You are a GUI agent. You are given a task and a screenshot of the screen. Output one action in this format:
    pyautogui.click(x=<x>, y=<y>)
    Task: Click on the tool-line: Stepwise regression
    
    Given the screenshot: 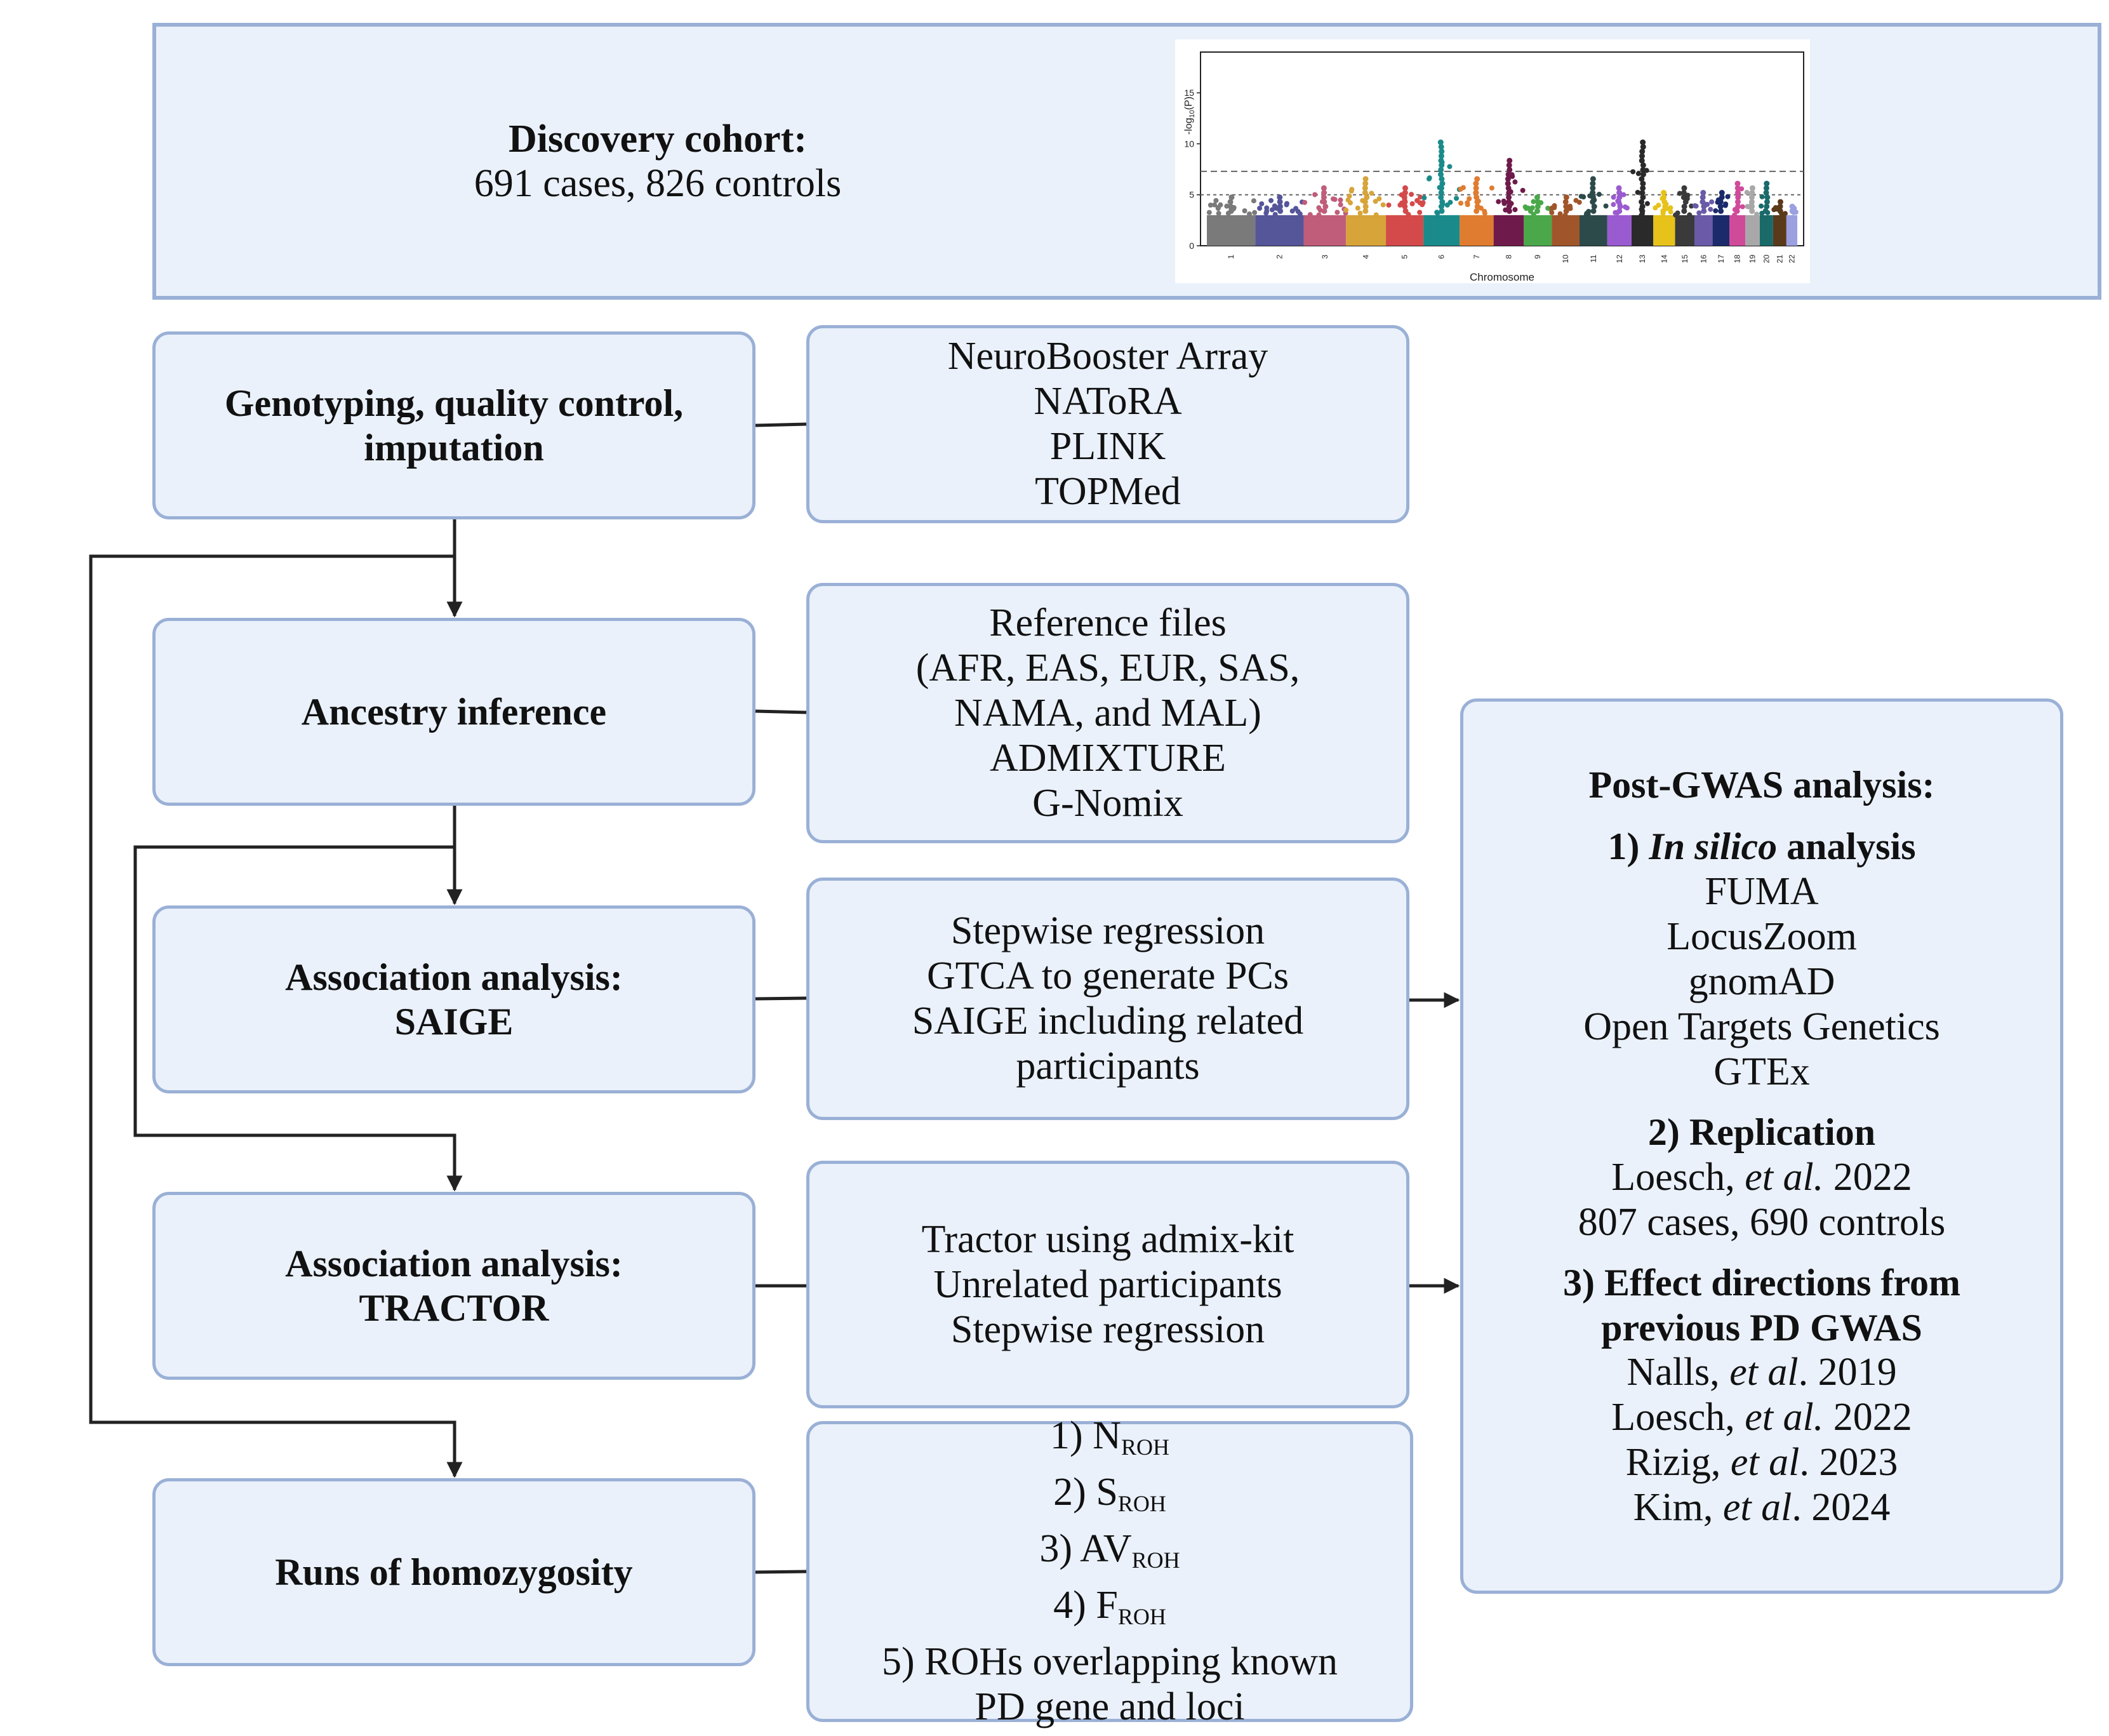 What is the action you would take?
    pyautogui.click(x=1107, y=1329)
    